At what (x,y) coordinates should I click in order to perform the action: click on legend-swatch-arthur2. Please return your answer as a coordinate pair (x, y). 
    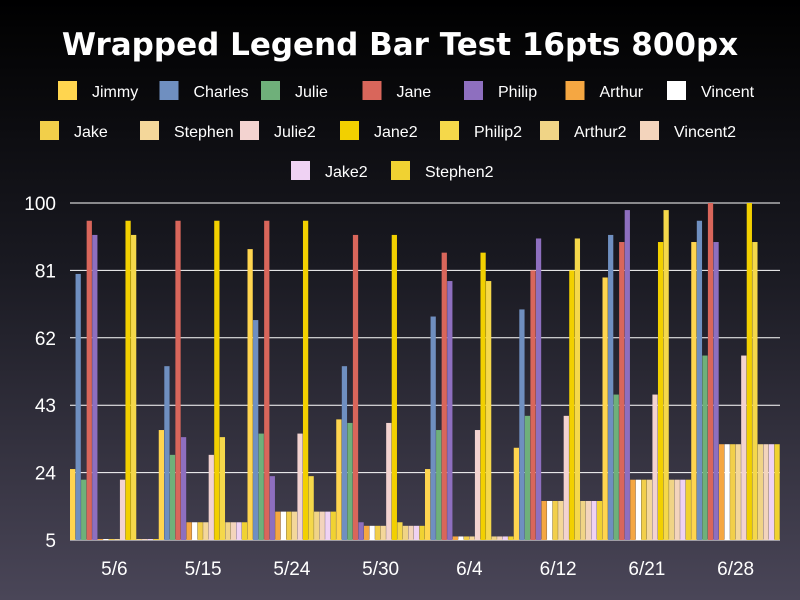
    Looking at the image, I should click on (549, 130).